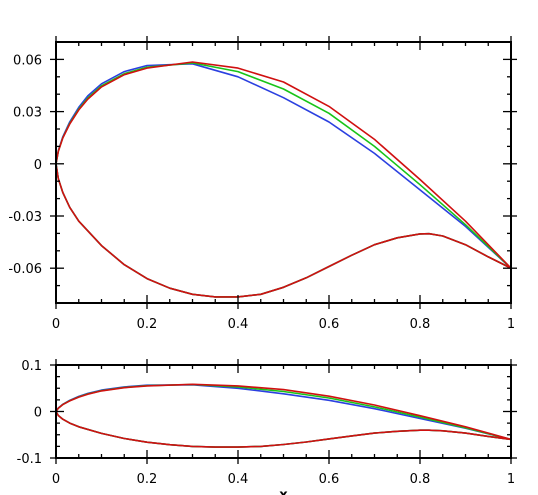  Describe the element at coordinates (31, 366) in the screenshot. I see `lower-y-tick-label: 0.1` at that location.